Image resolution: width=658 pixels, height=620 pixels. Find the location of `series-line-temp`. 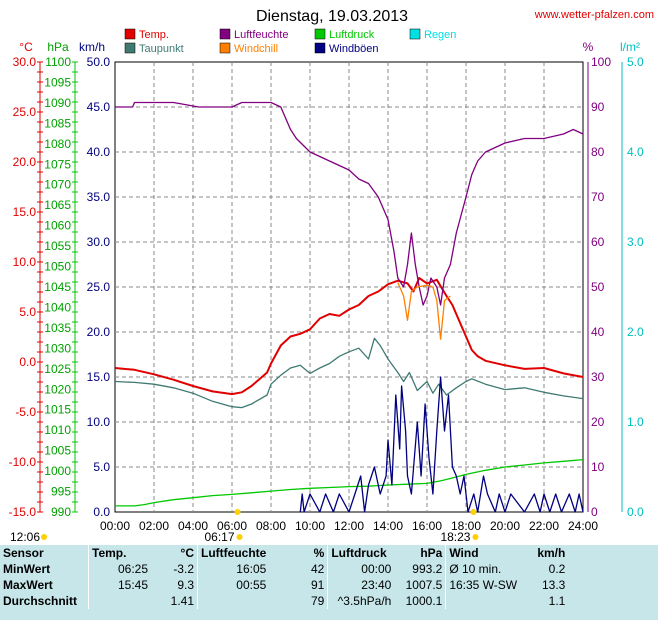

series-line-temp is located at coordinates (349, 336).